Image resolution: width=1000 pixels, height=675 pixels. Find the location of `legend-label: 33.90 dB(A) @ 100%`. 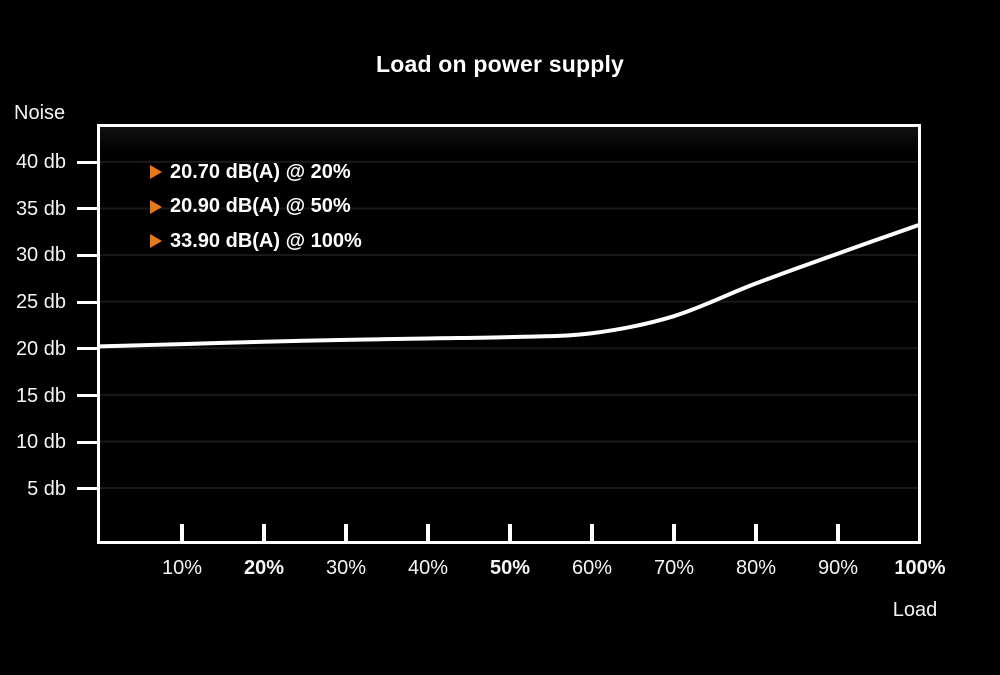

legend-label: 33.90 dB(A) @ 100% is located at coordinates (266, 240).